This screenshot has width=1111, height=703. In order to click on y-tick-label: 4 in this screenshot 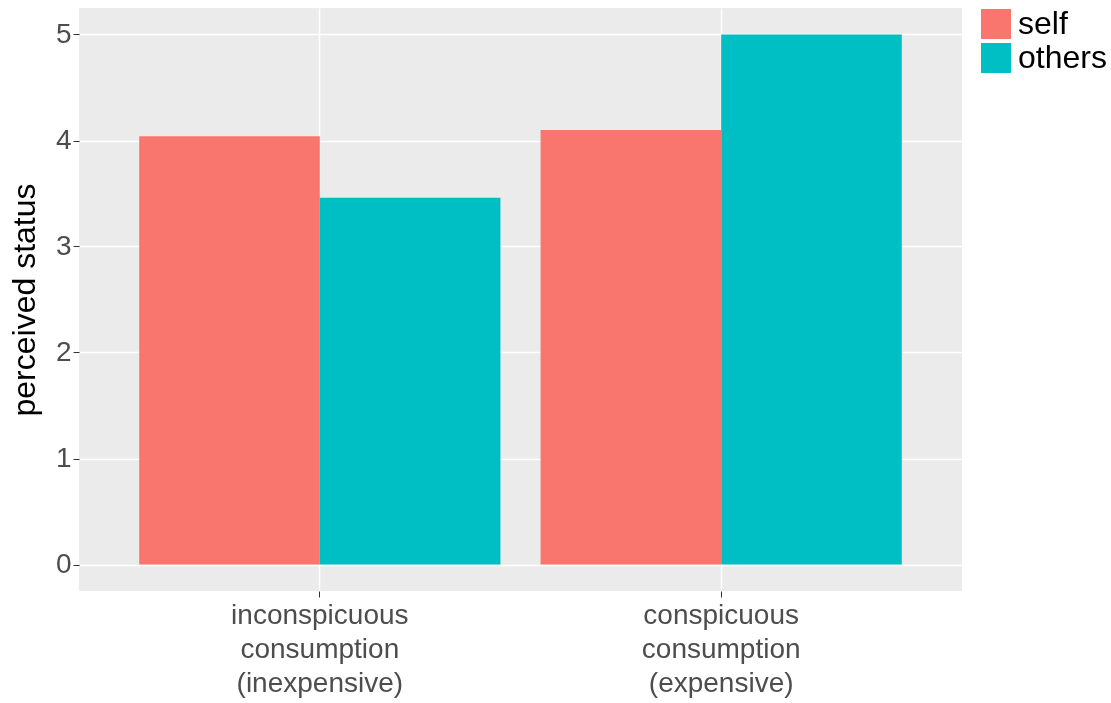, I will do `click(63, 139)`.